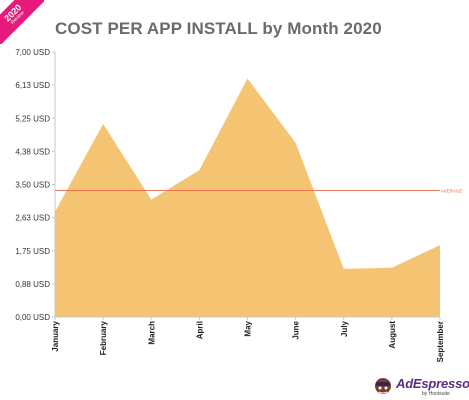 The image size is (469, 400). What do you see at coordinates (32, 151) in the screenshot?
I see `y-tick-label: 4,38 USD` at bounding box center [32, 151].